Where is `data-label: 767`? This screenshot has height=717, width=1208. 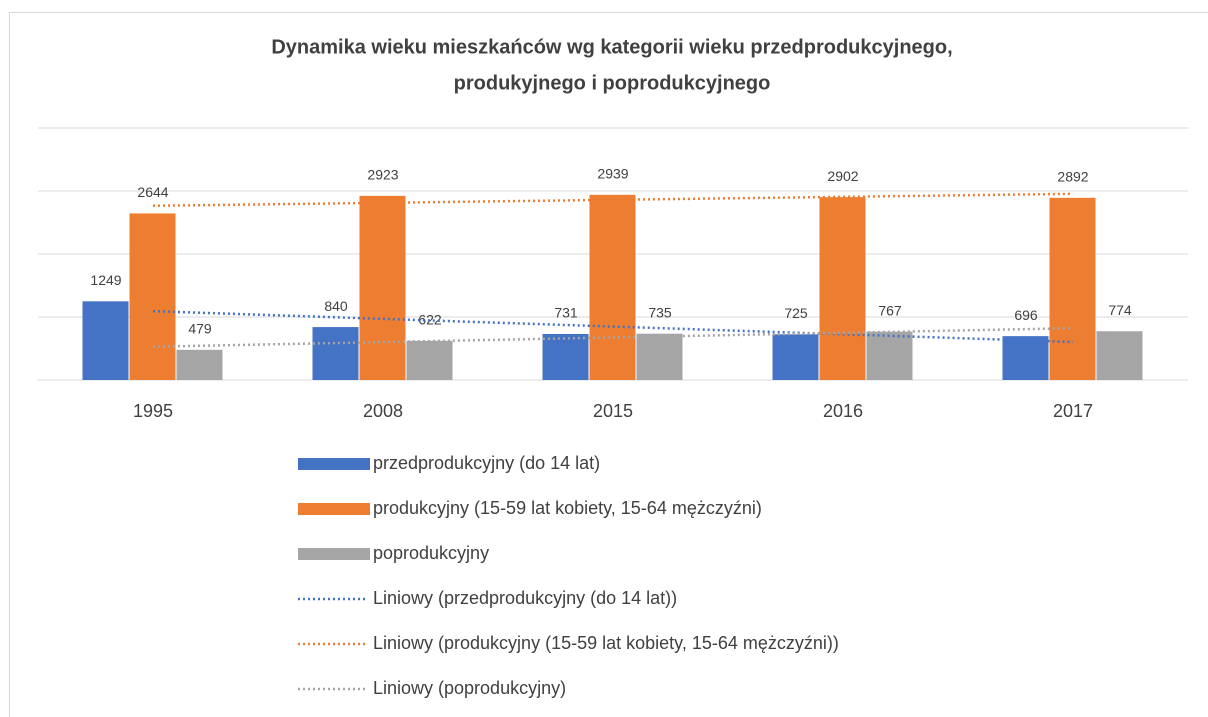
data-label: 767 is located at coordinates (890, 310).